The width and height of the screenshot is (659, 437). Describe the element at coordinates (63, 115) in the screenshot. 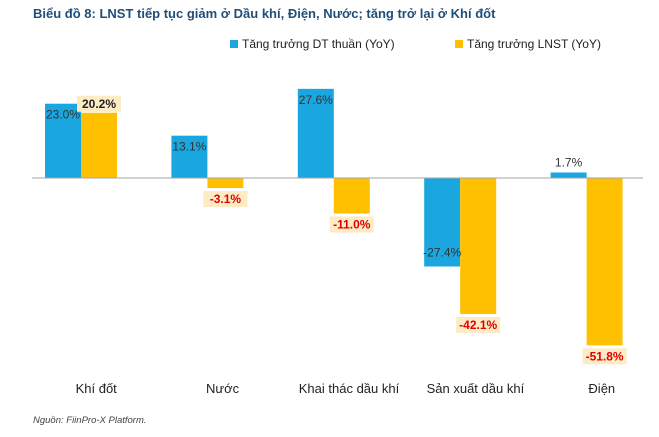

I see `data-label-revenue: 23.0%` at that location.